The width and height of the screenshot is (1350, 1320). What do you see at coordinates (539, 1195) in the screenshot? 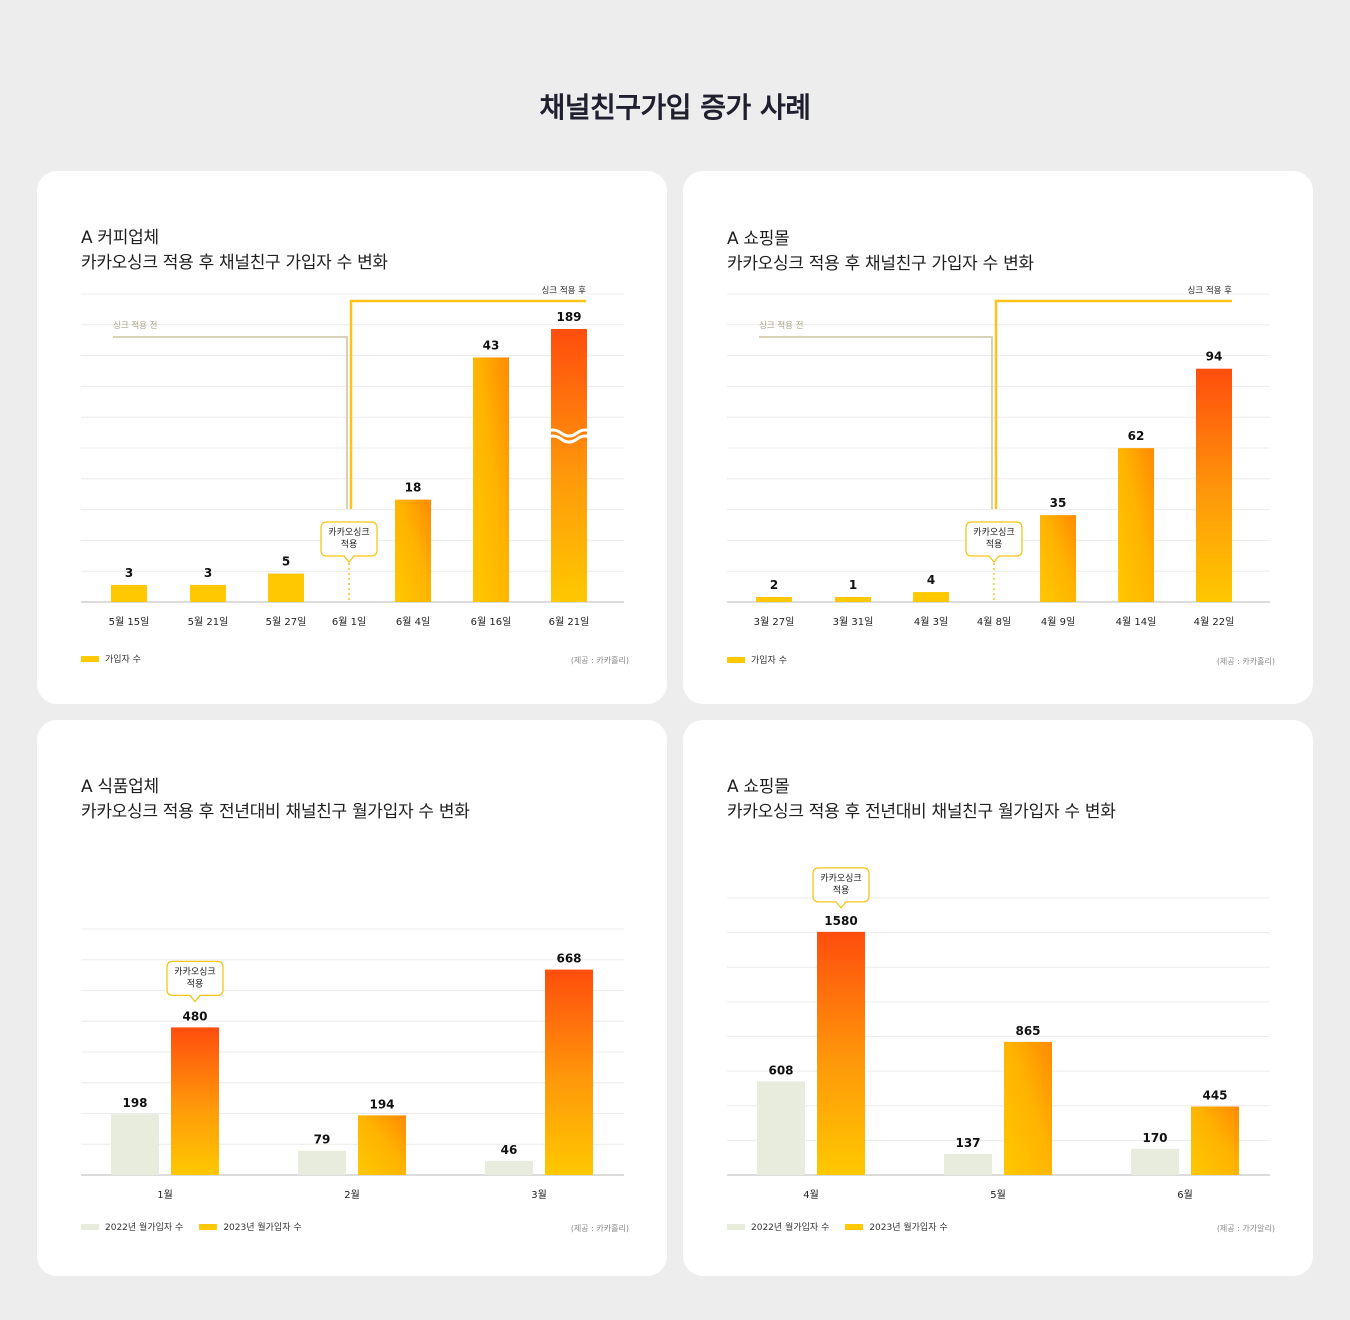
I see `x-tick-label: 3월` at bounding box center [539, 1195].